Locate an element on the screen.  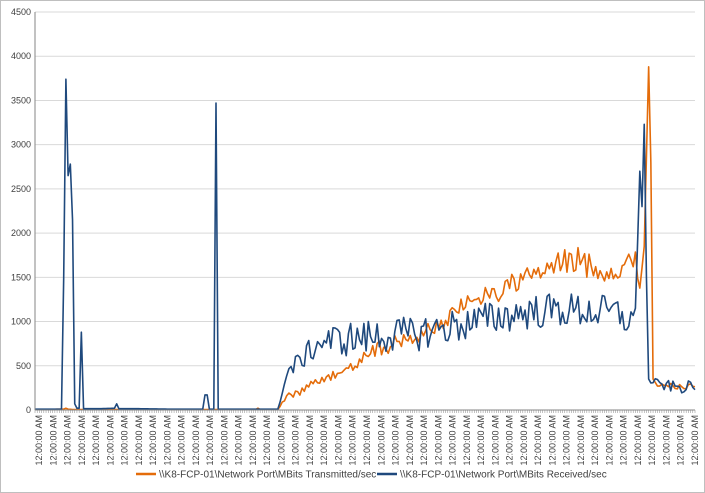
y-tick-label: 4500 is located at coordinates (21, 12).